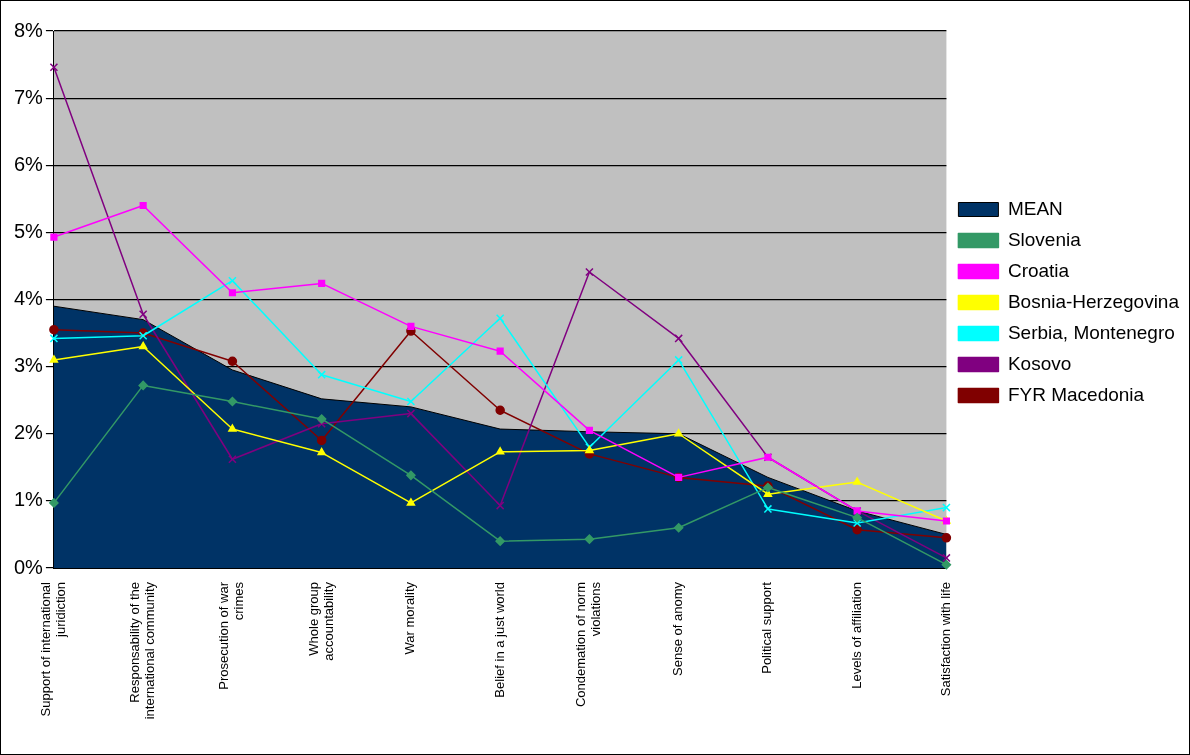  Describe the element at coordinates (231, 635) in the screenshot. I see `x-tick-label: Prosecution of war crimes` at that location.